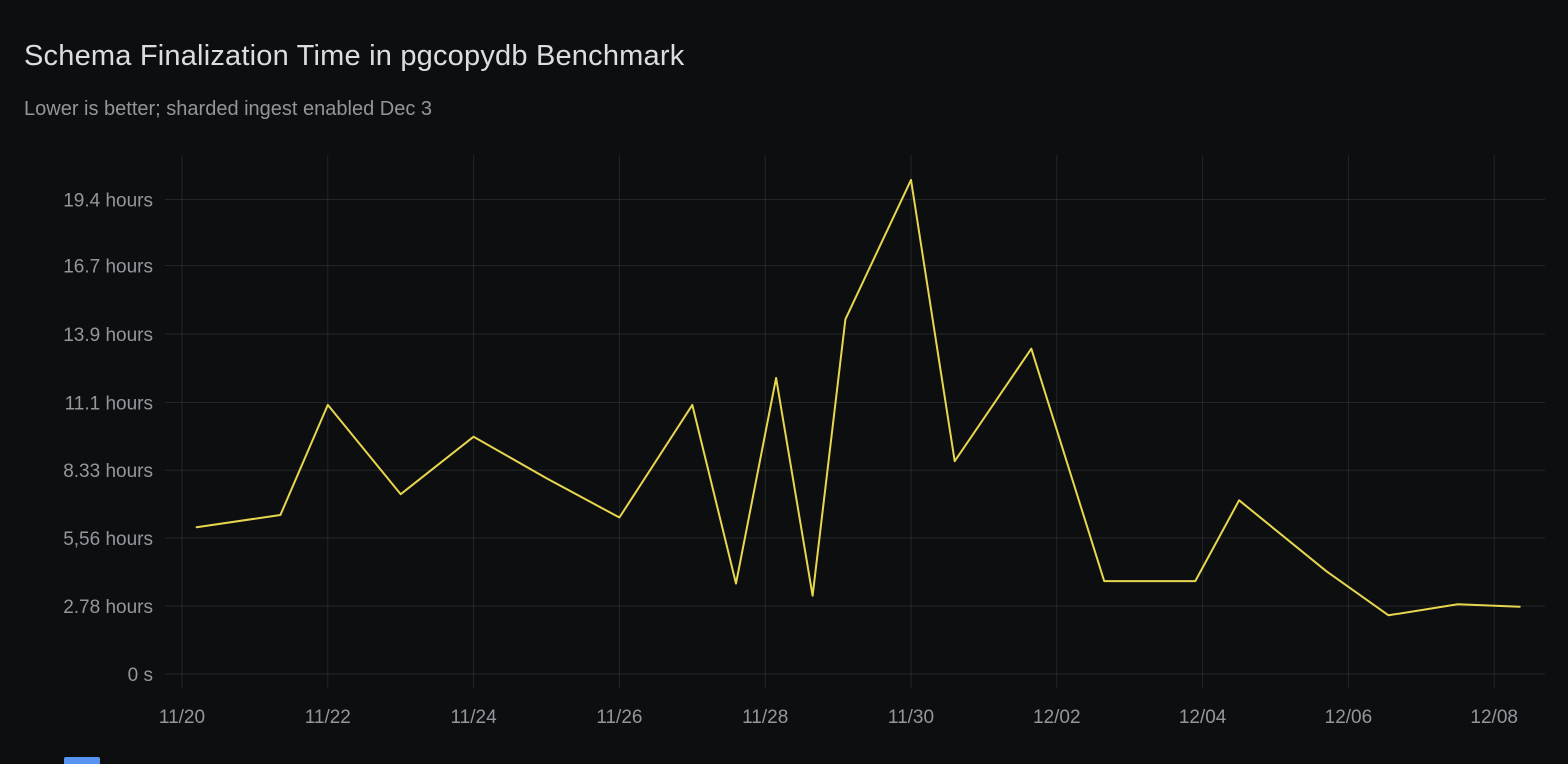  Describe the element at coordinates (765, 717) in the screenshot. I see `x-axis-tick-label: 11/28` at that location.